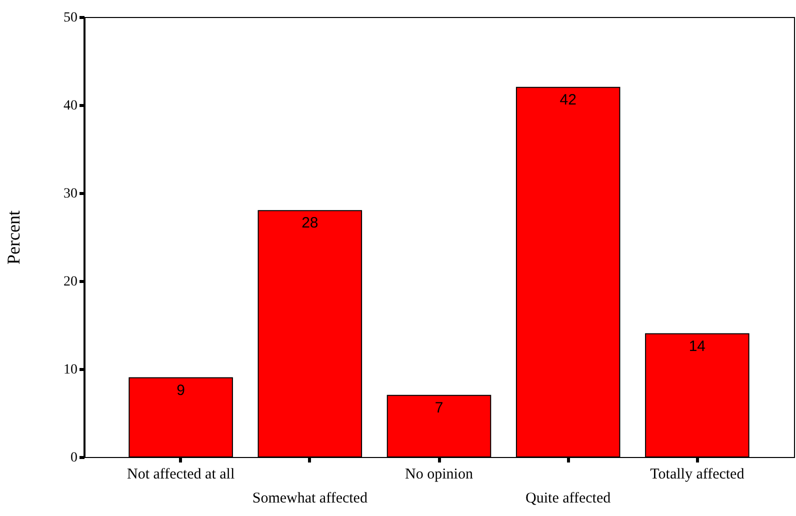  I want to click on x-tick-label: Totally affected, so click(697, 474).